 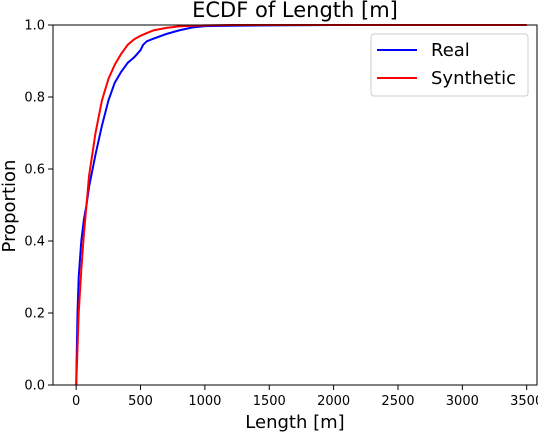 What do you see at coordinates (34, 386) in the screenshot?
I see `y-tick-label: 0.0` at bounding box center [34, 386].